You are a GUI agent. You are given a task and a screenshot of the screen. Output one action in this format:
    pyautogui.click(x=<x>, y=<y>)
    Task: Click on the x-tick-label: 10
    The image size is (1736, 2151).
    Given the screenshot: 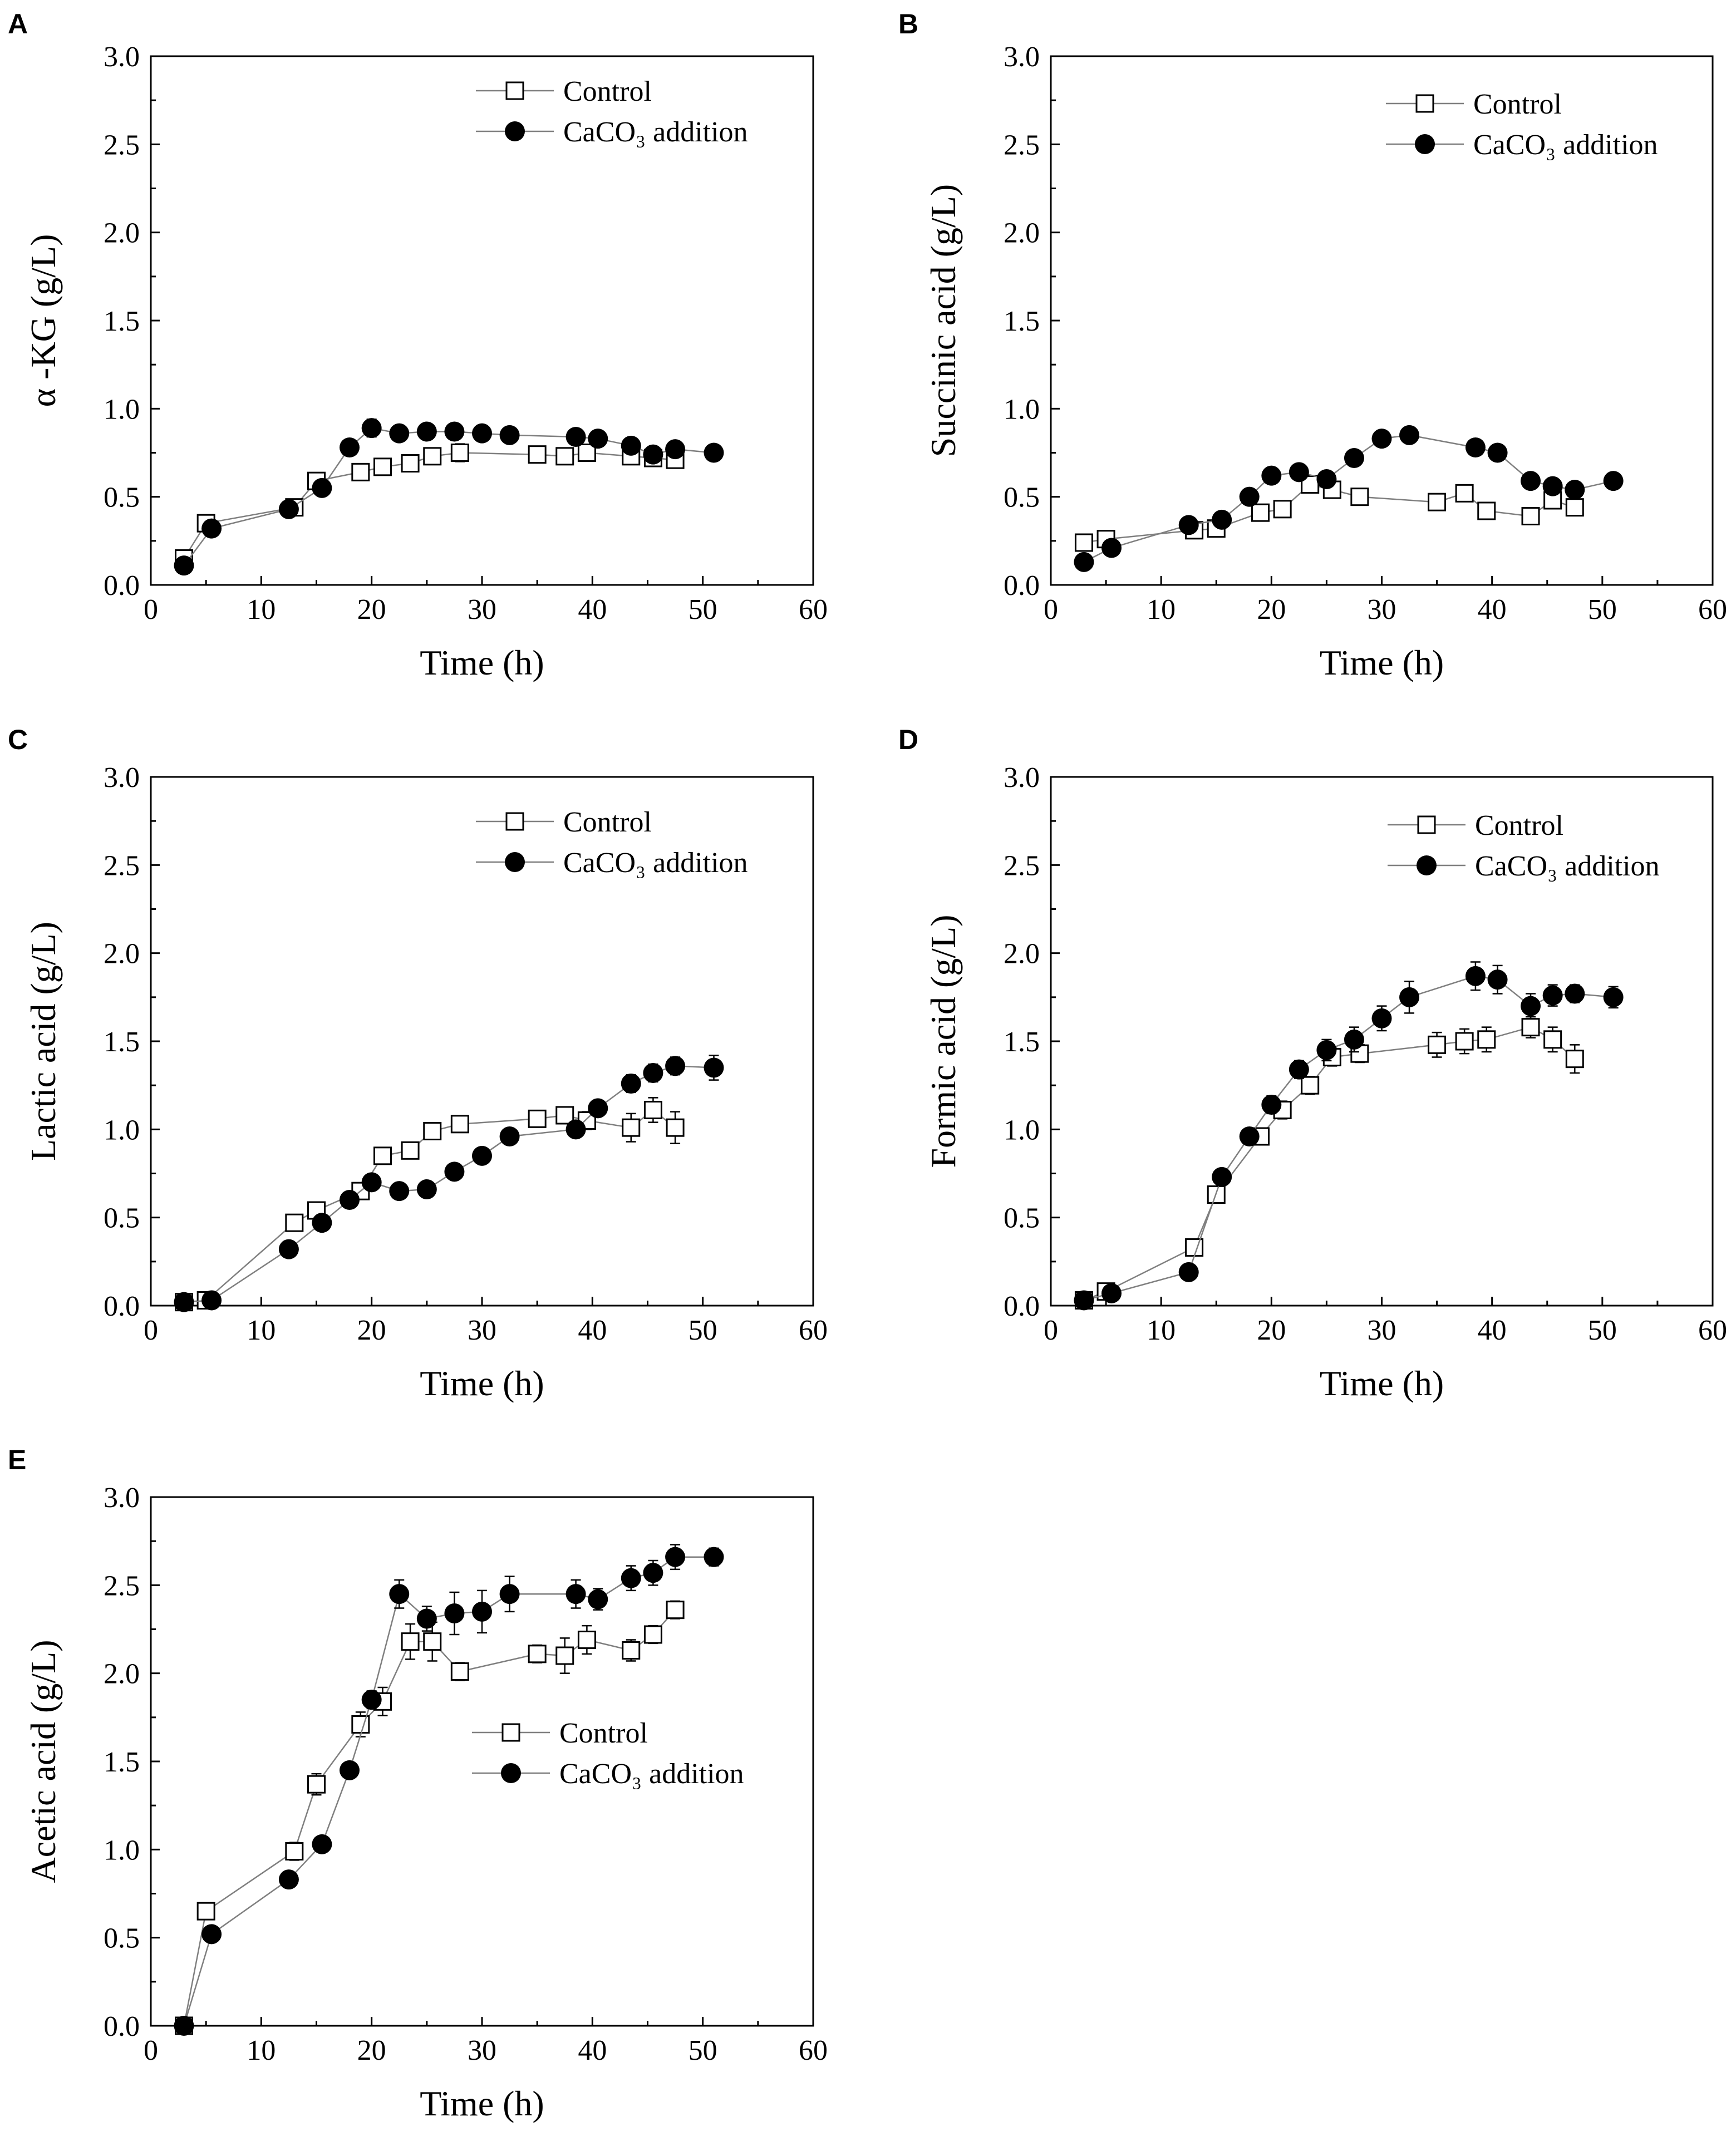 What is the action you would take?
    pyautogui.click(x=261, y=610)
    